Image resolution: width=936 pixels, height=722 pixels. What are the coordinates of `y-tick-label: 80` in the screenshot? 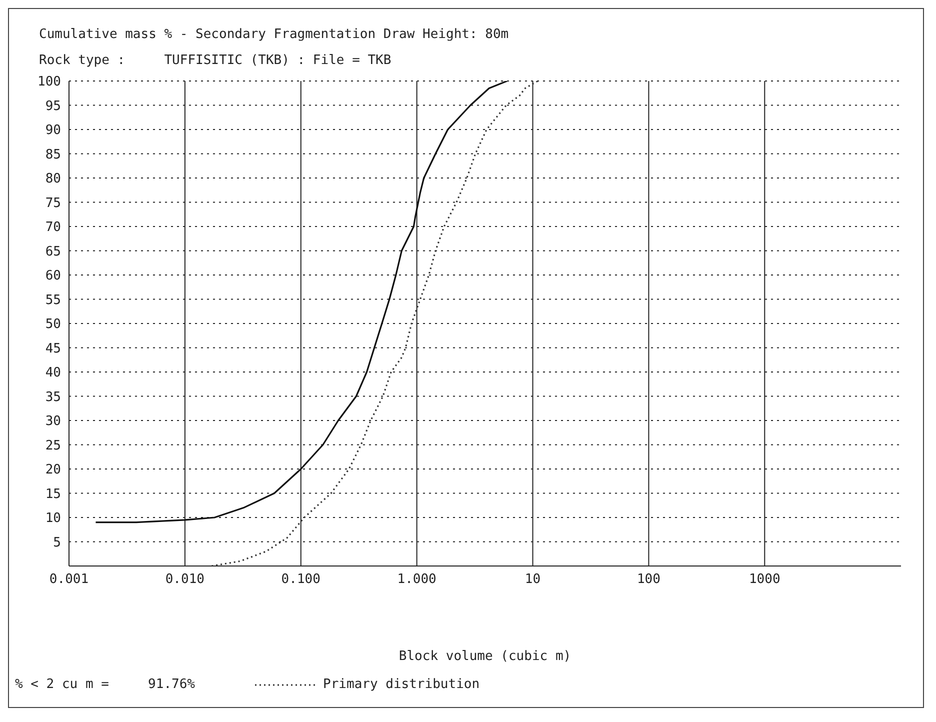 It's located at (53, 179).